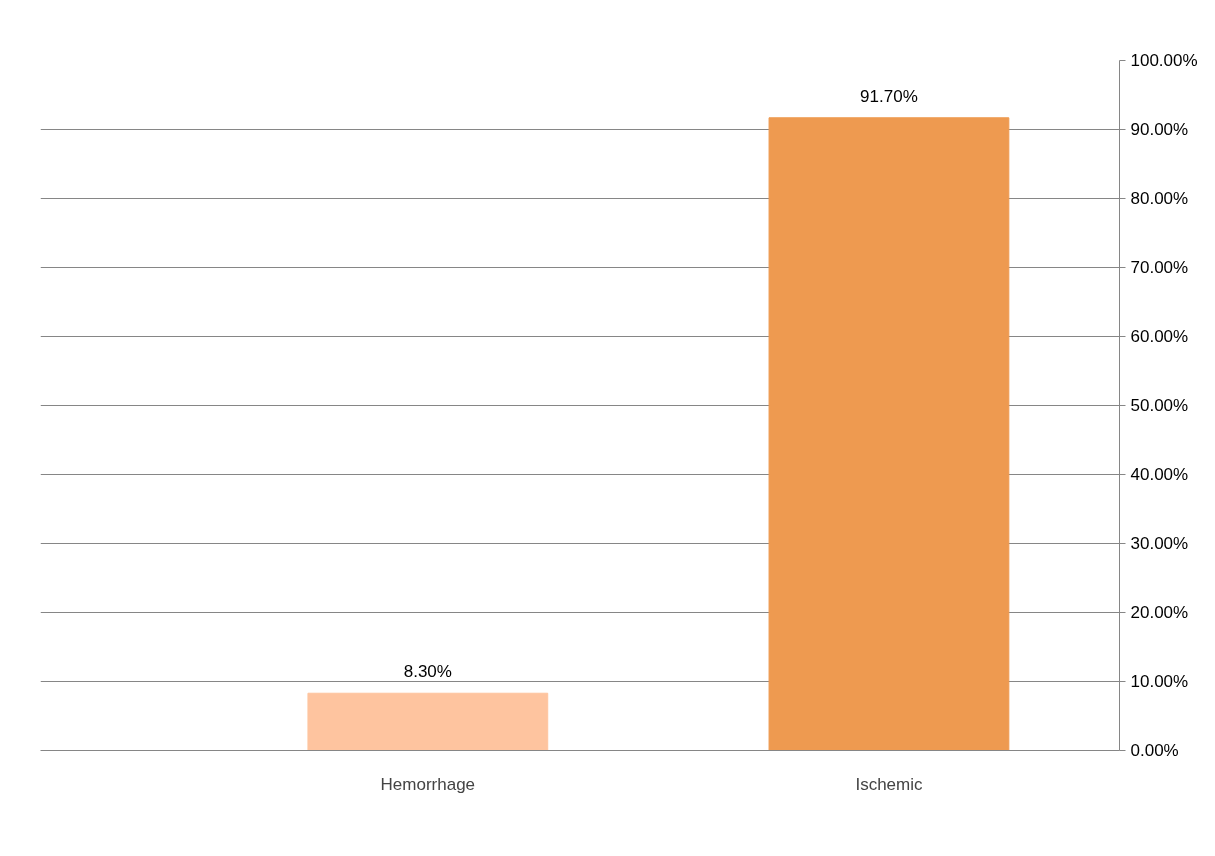  I want to click on data-label: 91.70%, so click(889, 96).